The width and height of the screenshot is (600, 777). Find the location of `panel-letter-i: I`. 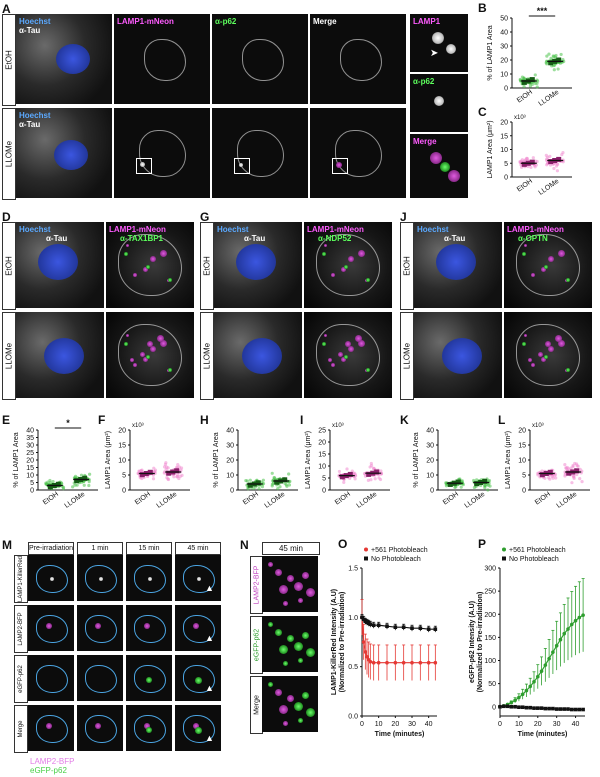

panel-letter-i: I is located at coordinates (301, 420).